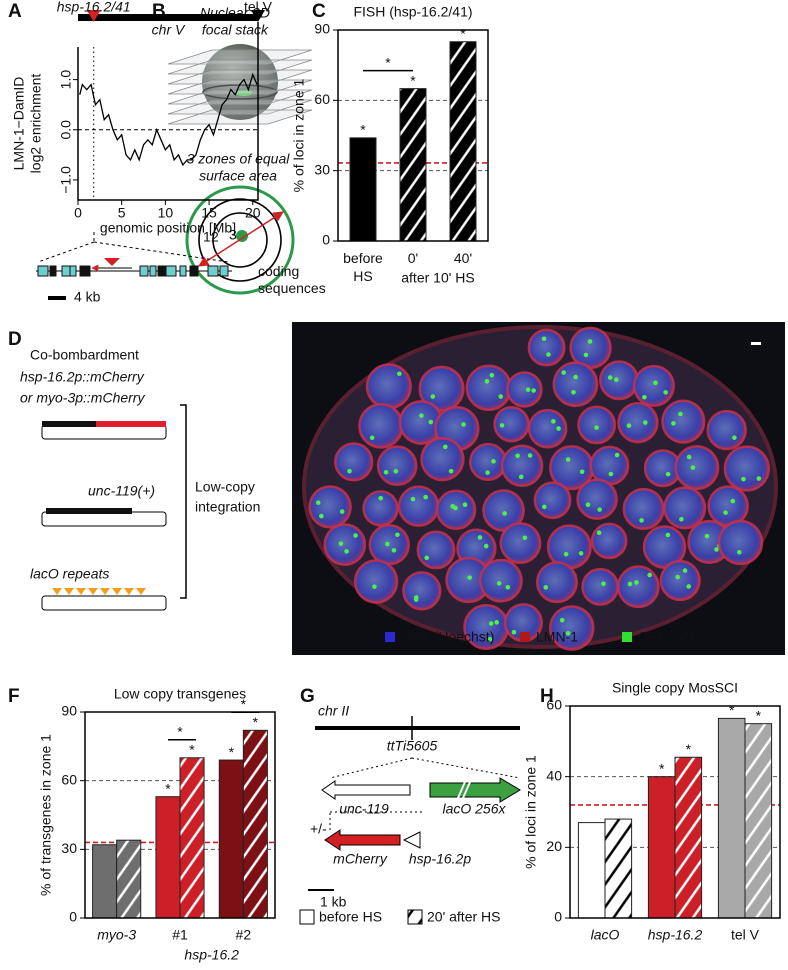 Image resolution: width=788 pixels, height=970 pixels. What do you see at coordinates (84, 355) in the screenshot?
I see `panel-title: Co-bombardment` at bounding box center [84, 355].